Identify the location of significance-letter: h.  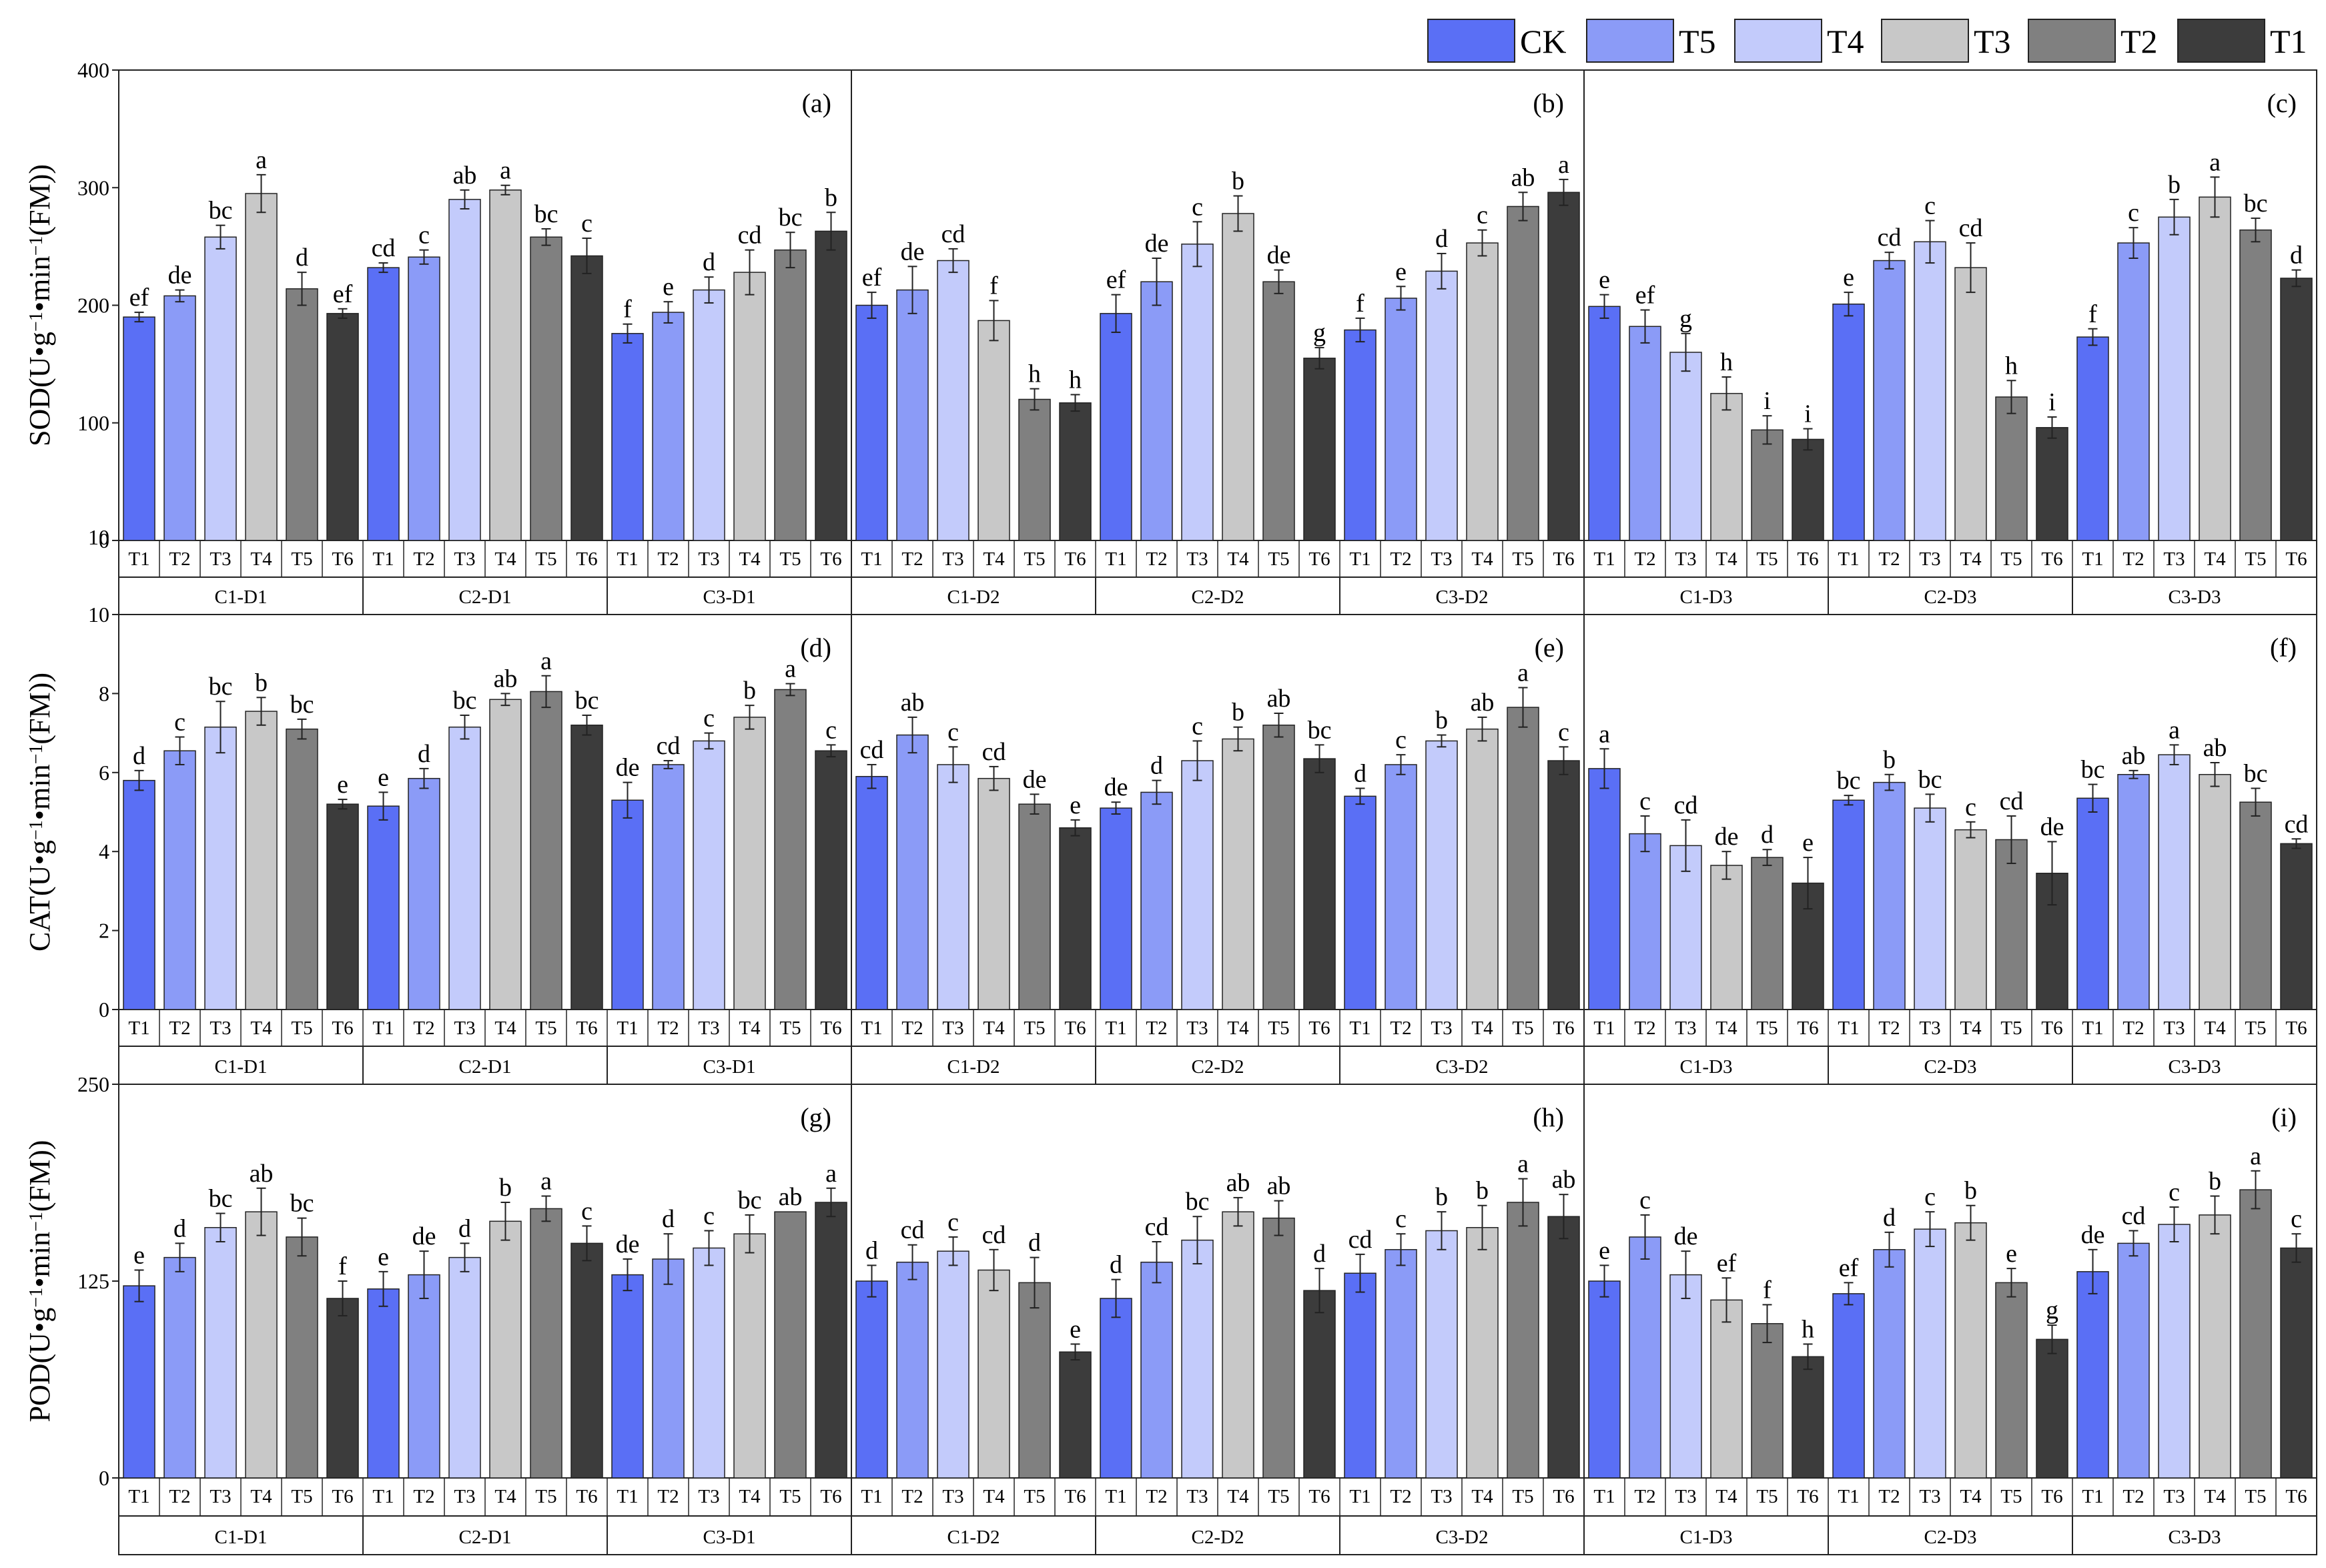
(1075, 380).